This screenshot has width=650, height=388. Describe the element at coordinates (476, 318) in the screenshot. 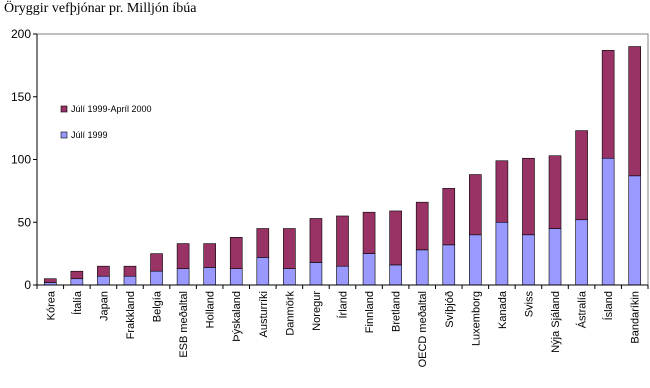

I see `x-tick-label: Luxemborg` at that location.